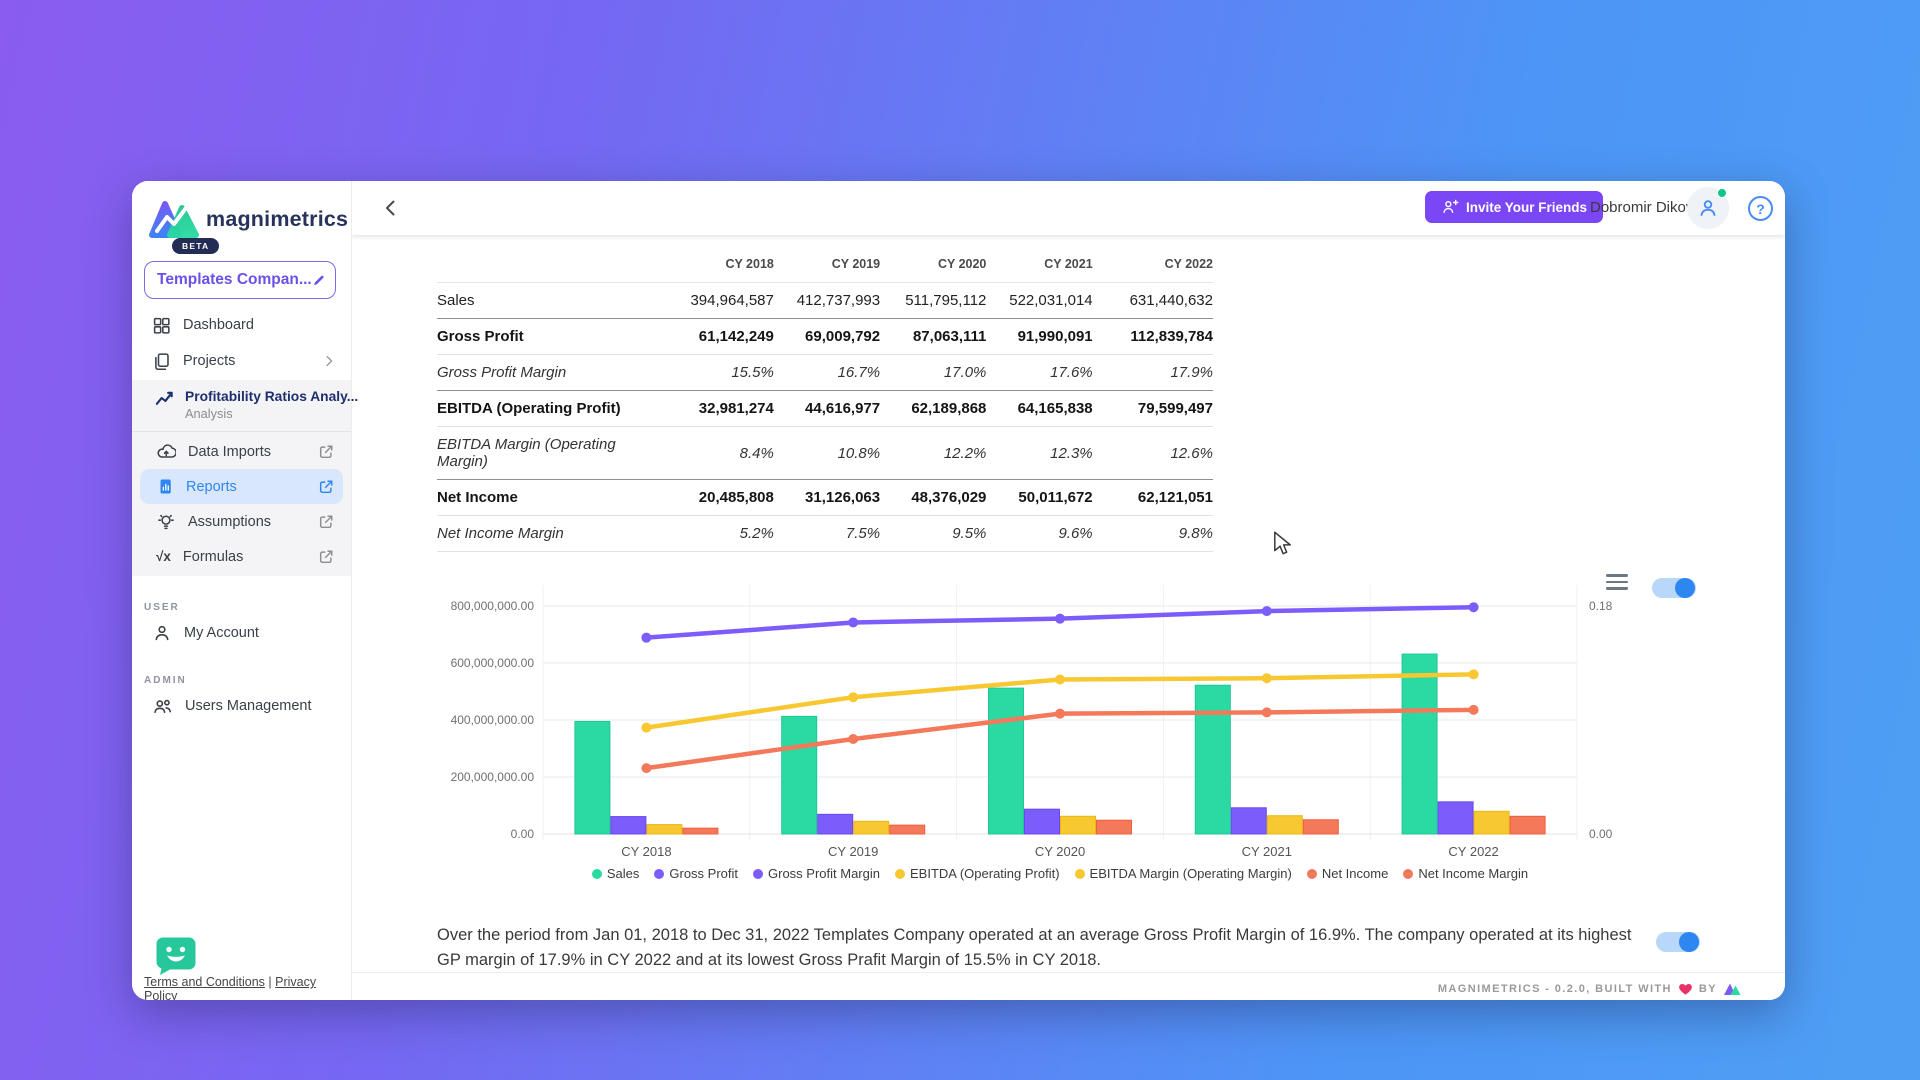 This screenshot has width=1920, height=1080. Describe the element at coordinates (165, 486) in the screenshot. I see `report-icon` at that location.